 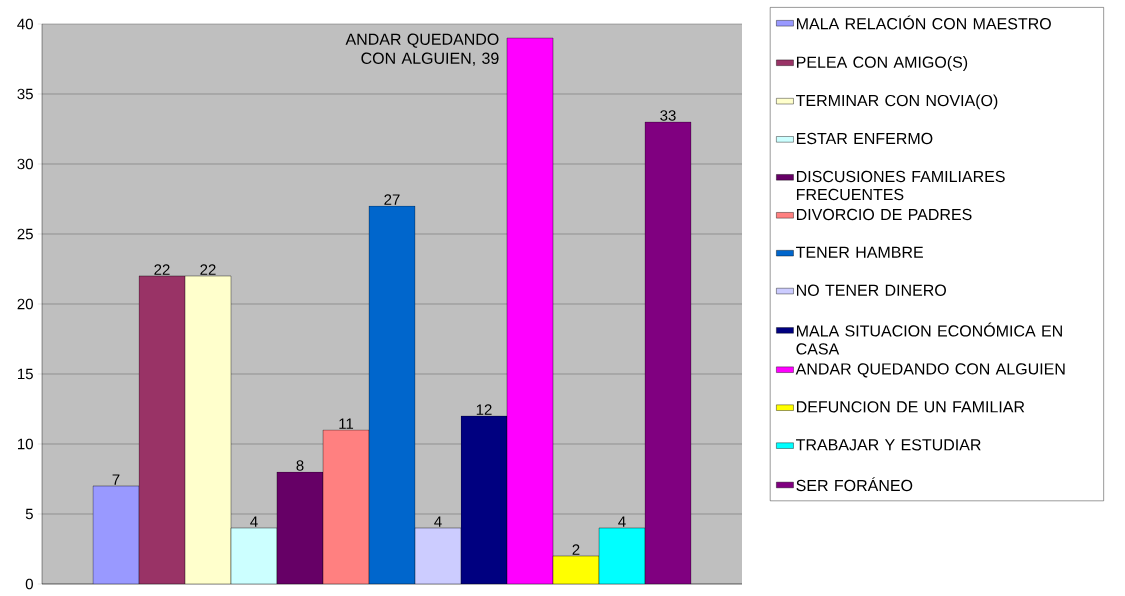 What do you see at coordinates (29, 584) in the screenshot?
I see `y-tick-label: 0` at bounding box center [29, 584].